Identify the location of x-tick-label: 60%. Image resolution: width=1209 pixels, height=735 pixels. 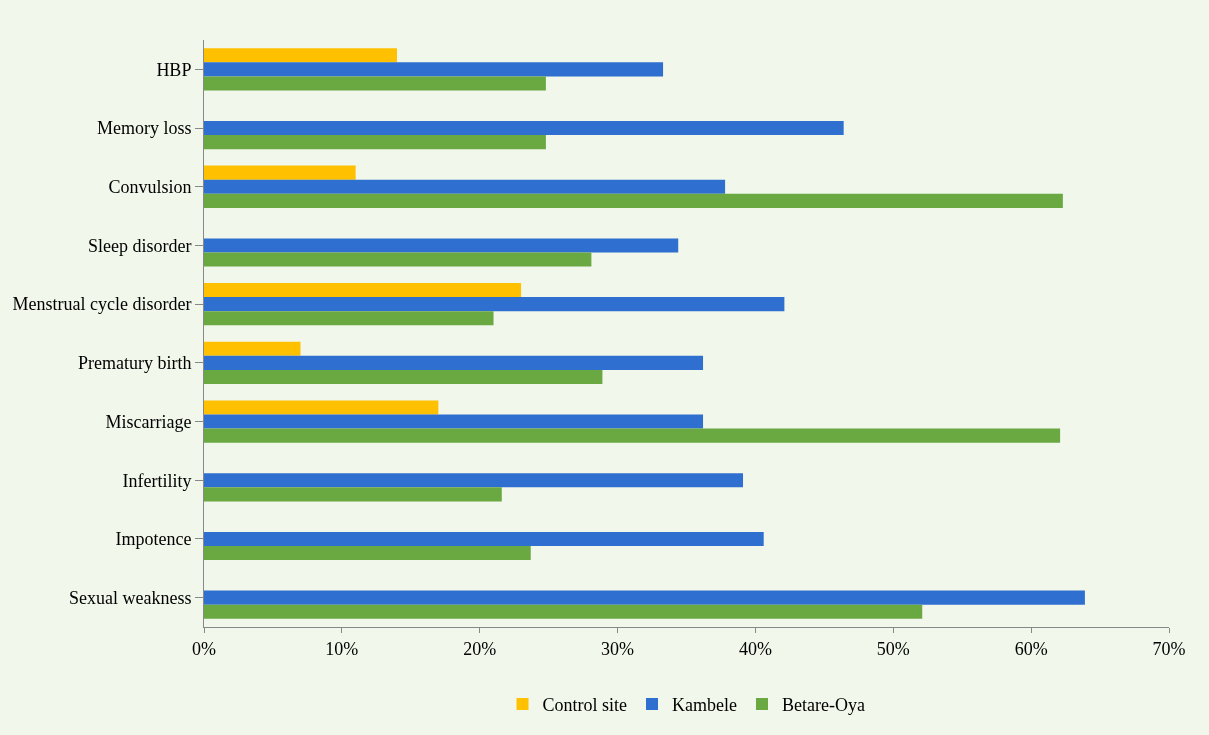
(1031, 648).